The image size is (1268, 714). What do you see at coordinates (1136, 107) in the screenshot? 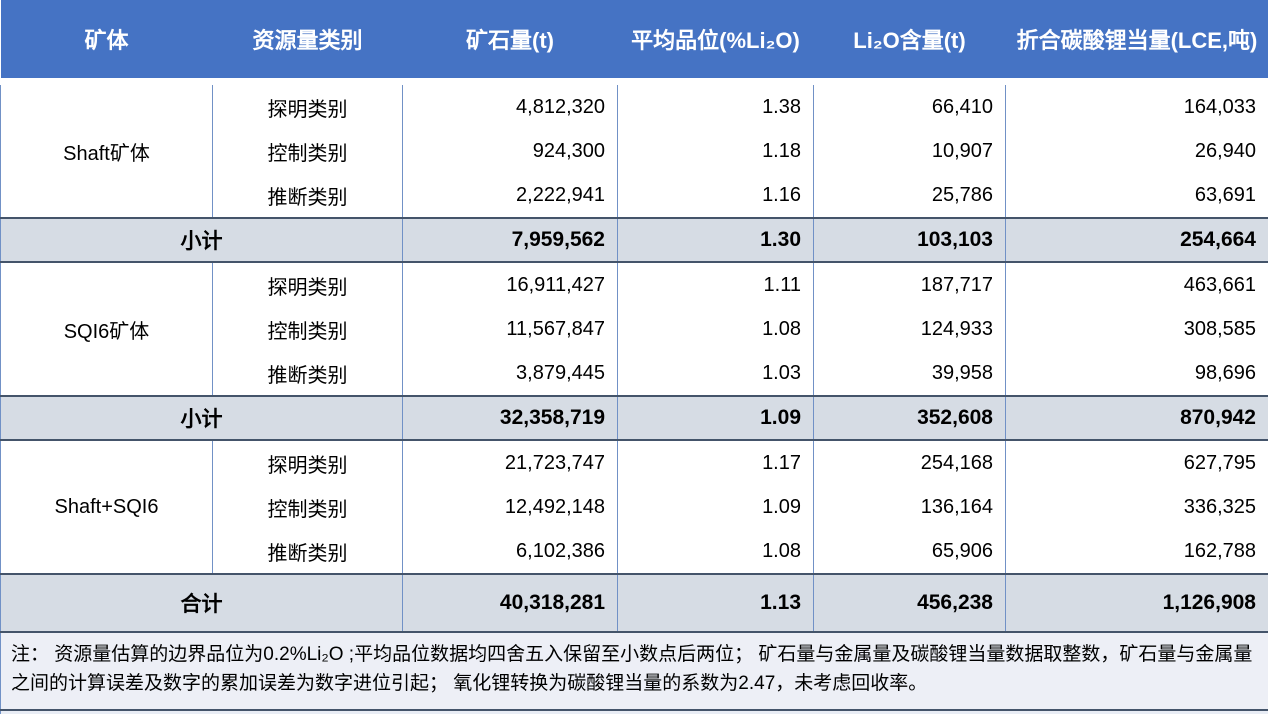
I see `cell-lce: 164,033` at bounding box center [1136, 107].